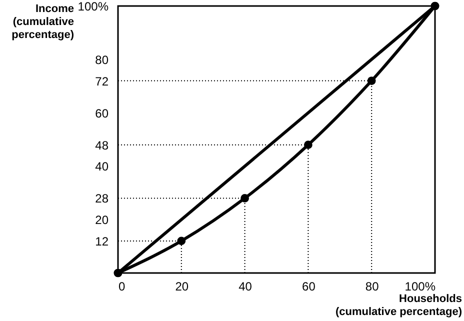 This screenshot has height=321, width=464. I want to click on y-tick-label: 60, so click(102, 113).